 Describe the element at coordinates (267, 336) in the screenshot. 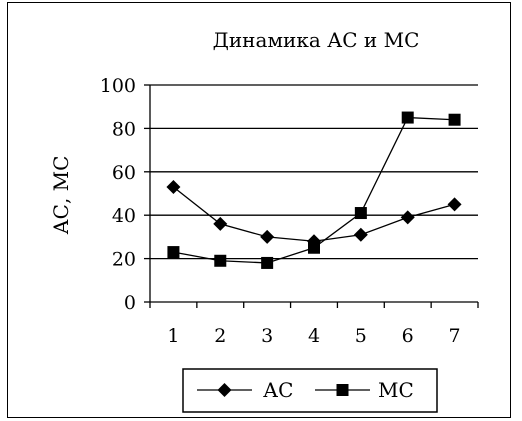

I see `x-tick-label: 3` at that location.